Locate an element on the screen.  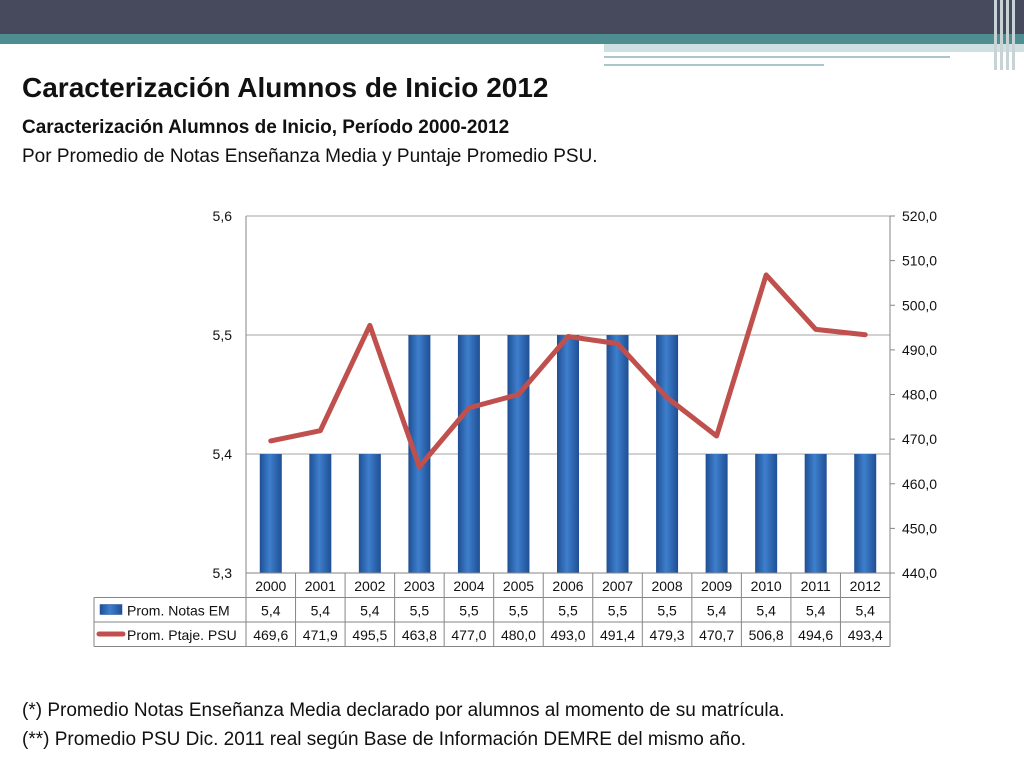
x-tick-label: 2002 is located at coordinates (369, 586).